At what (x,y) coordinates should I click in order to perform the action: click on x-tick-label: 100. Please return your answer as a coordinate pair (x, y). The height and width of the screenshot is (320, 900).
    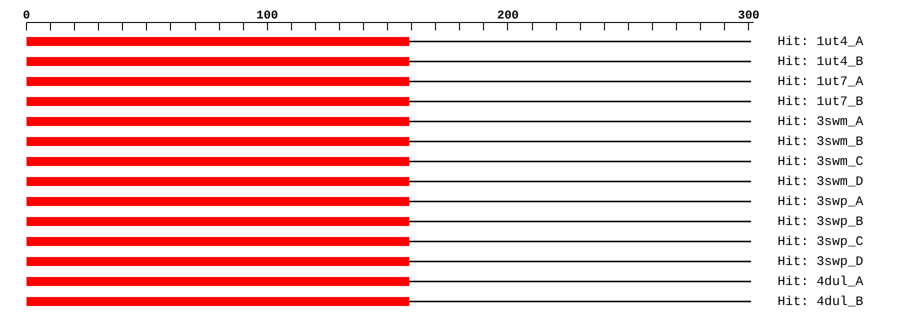
    Looking at the image, I should click on (267, 15).